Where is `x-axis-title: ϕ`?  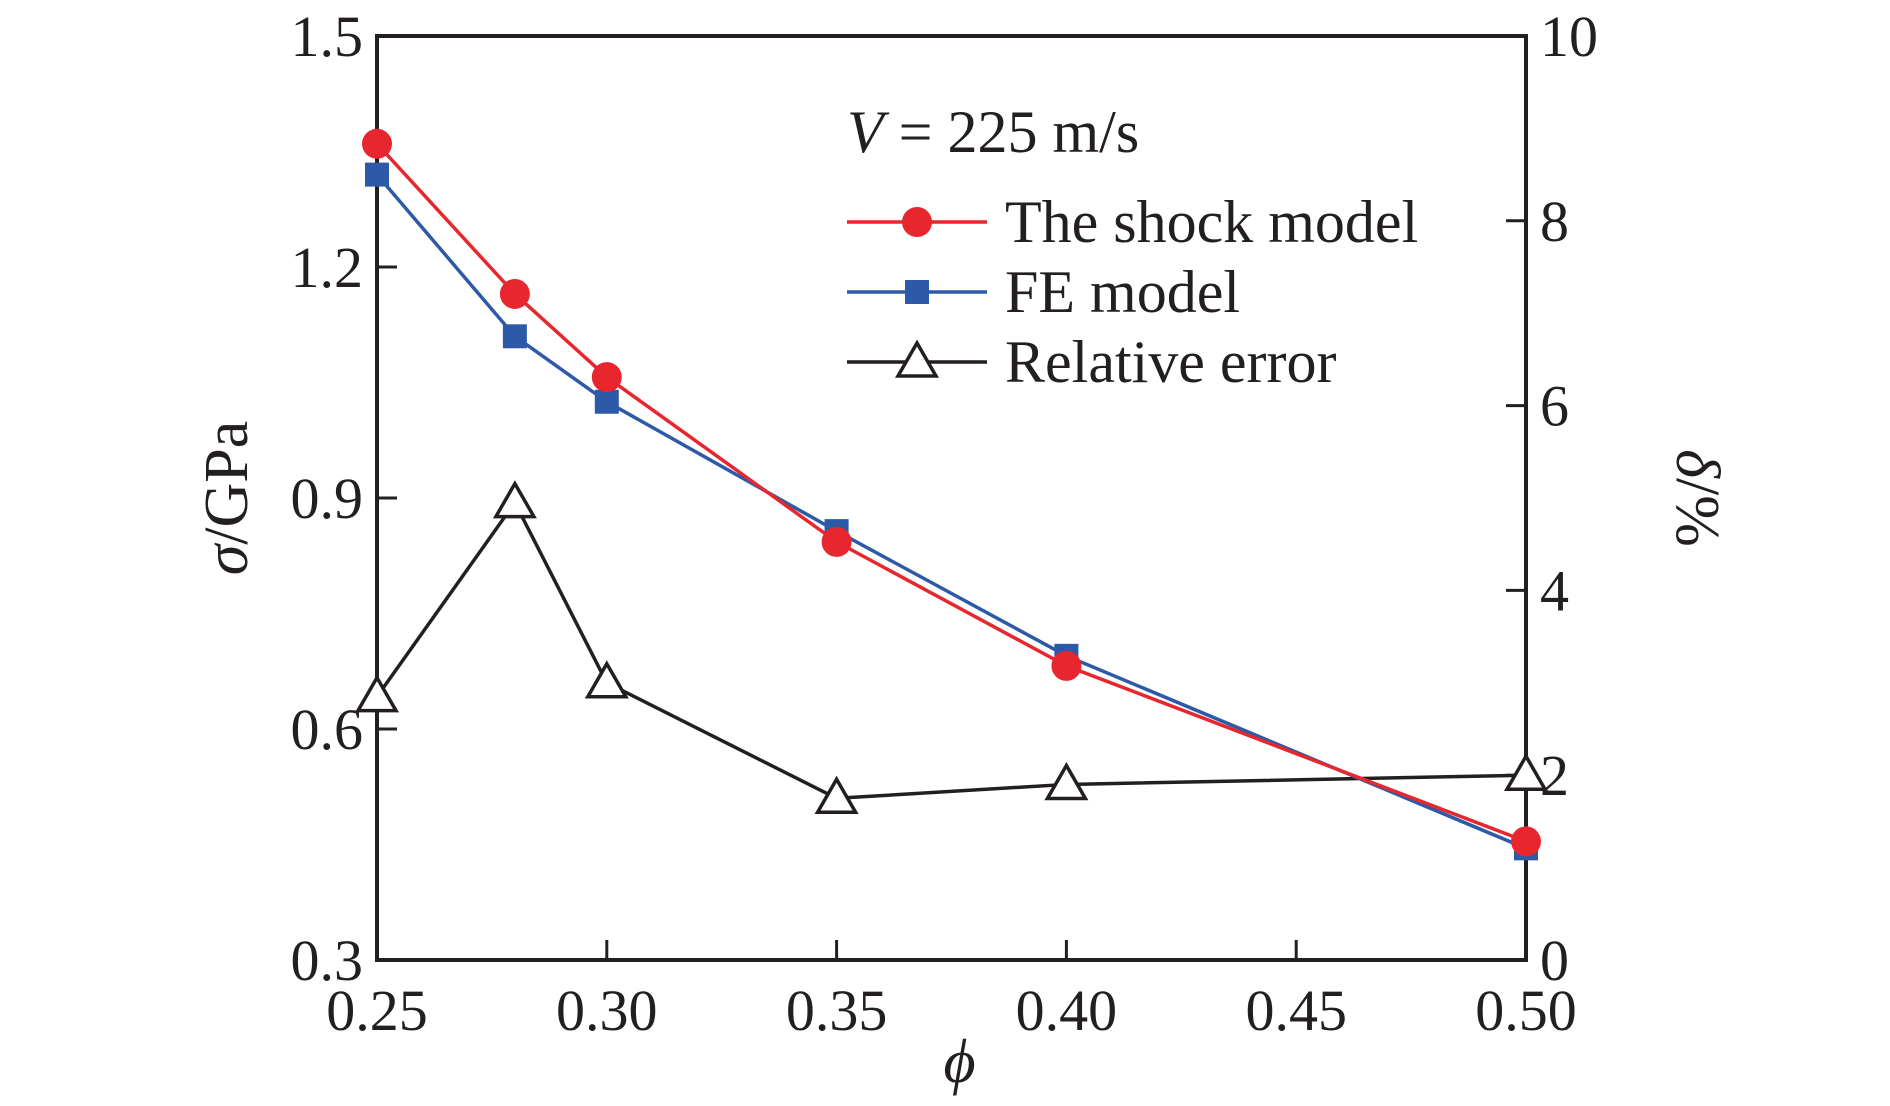
x-axis-title: ϕ is located at coordinates (959, 1062).